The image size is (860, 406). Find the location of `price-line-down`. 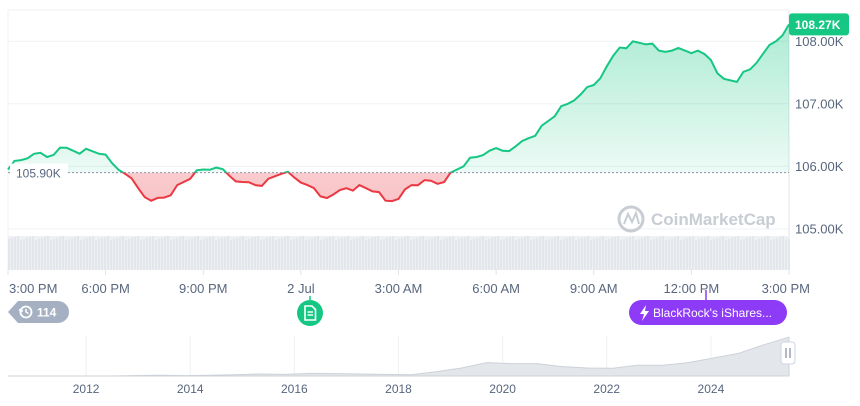

price-line-down is located at coordinates (287, 187).